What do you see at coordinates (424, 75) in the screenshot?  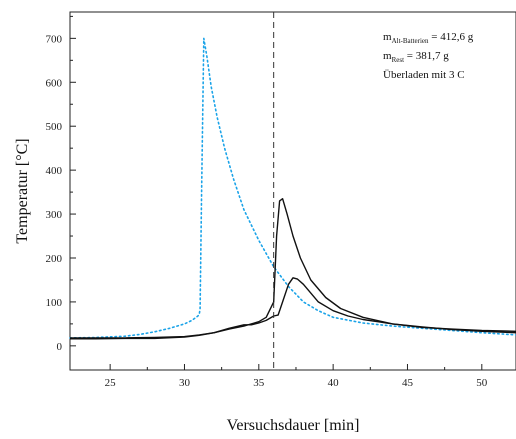 I see `annotation-line: Überladen mit 3 C` at bounding box center [424, 75].